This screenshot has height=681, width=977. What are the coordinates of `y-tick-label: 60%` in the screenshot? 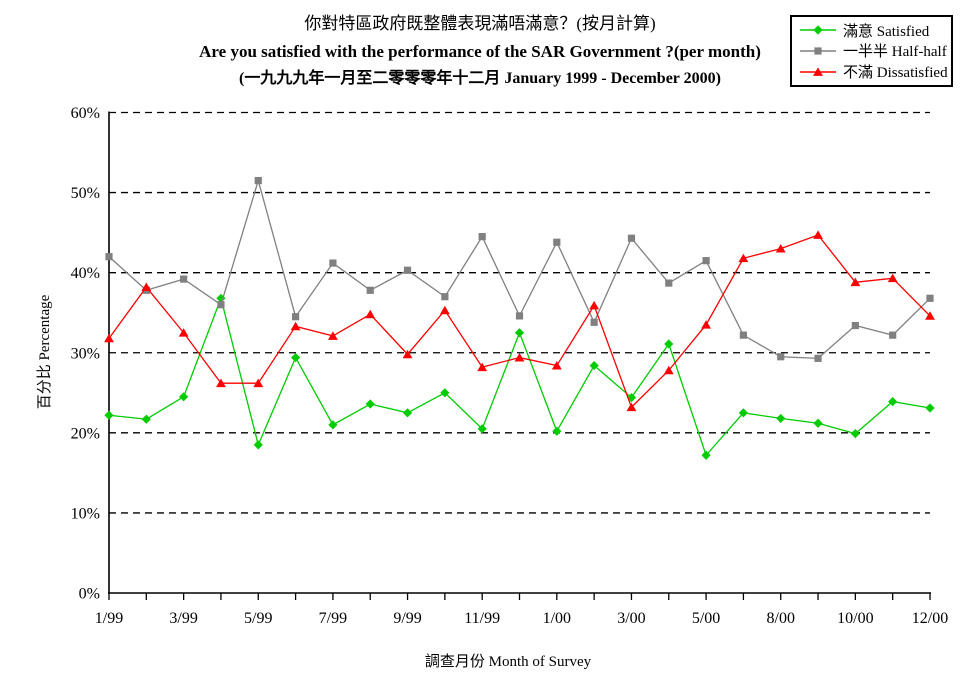 It's located at (85, 113).